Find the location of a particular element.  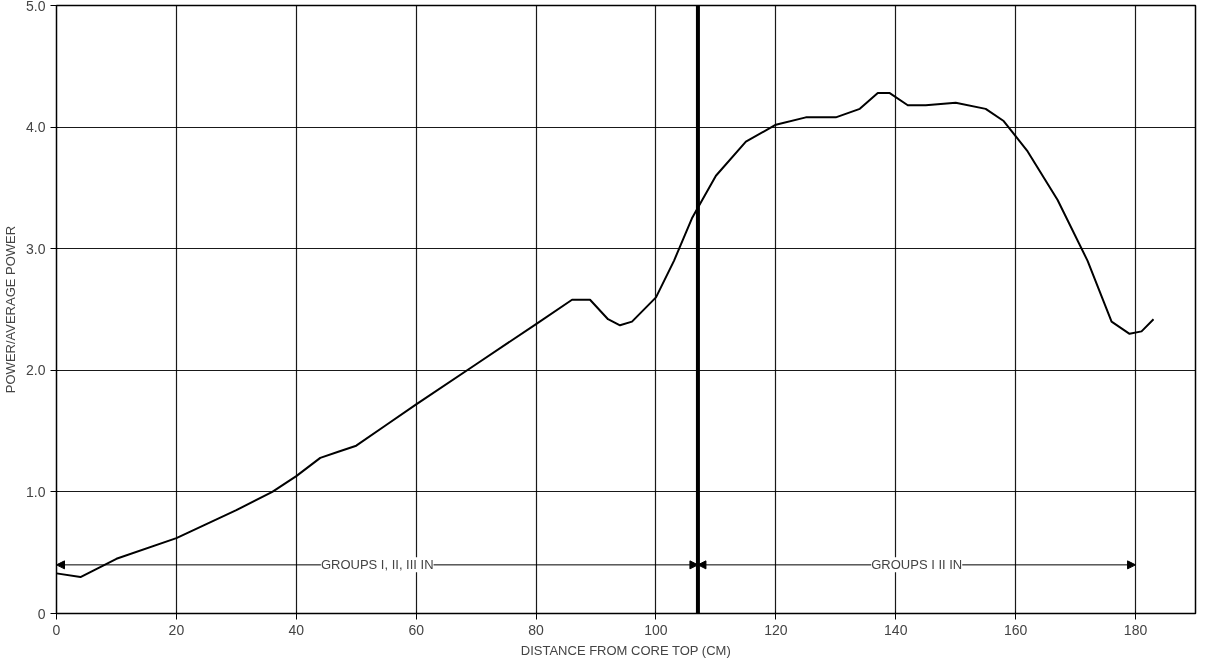

x-tick-label: 160 is located at coordinates (1015, 629).